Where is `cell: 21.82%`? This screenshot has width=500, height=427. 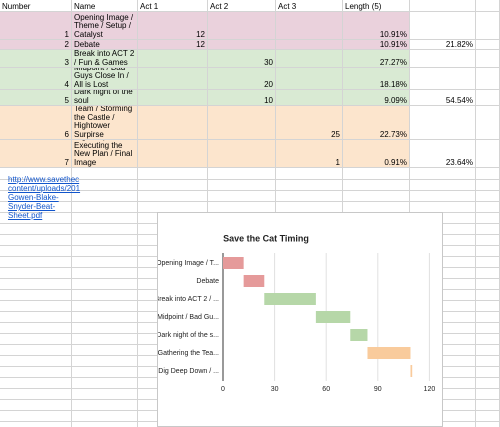
cell: 21.82% is located at coordinates (443, 45).